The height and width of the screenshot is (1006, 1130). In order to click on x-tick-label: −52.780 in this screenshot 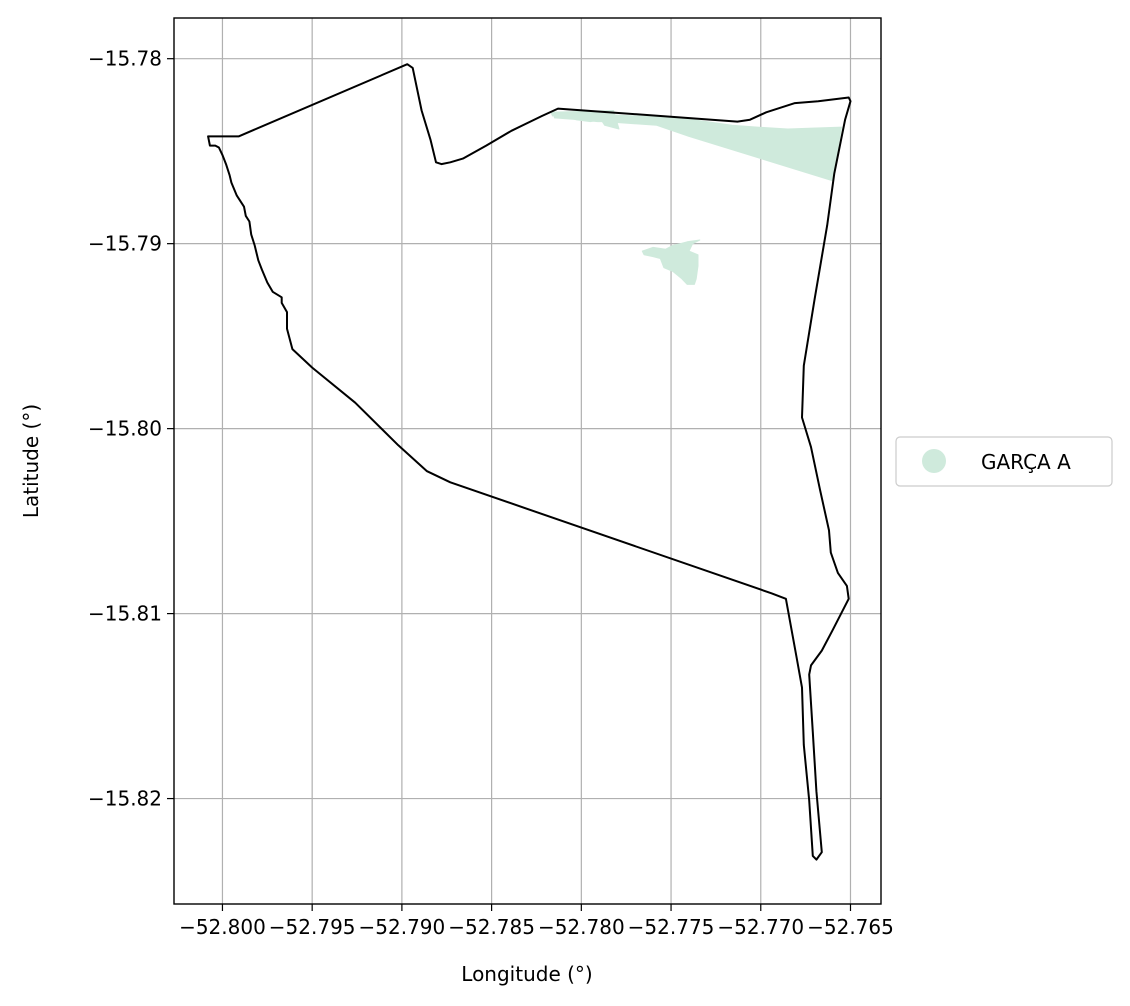, I will do `click(581, 927)`.